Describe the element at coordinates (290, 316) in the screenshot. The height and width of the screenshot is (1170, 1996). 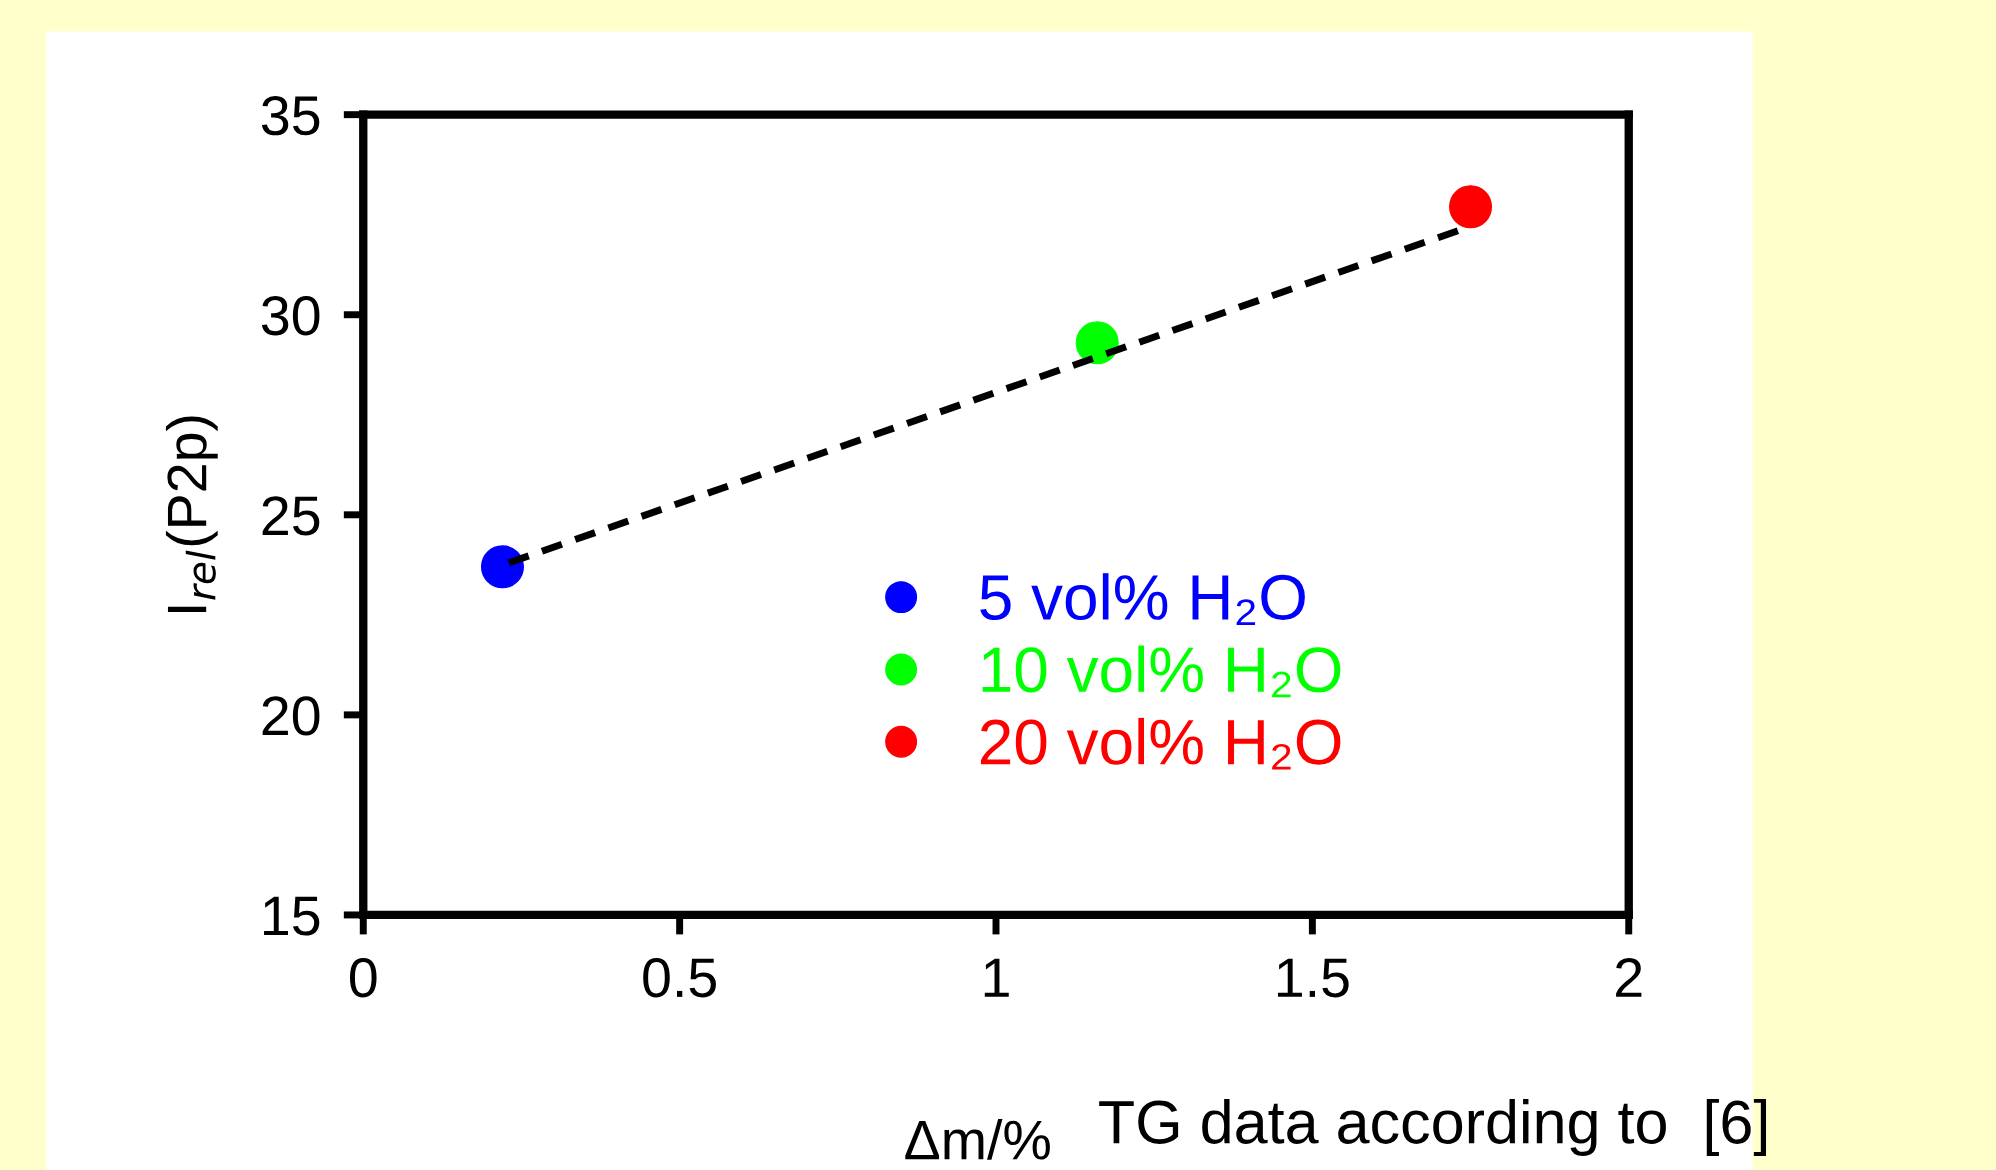
I see `y-tick-label: 30` at that location.